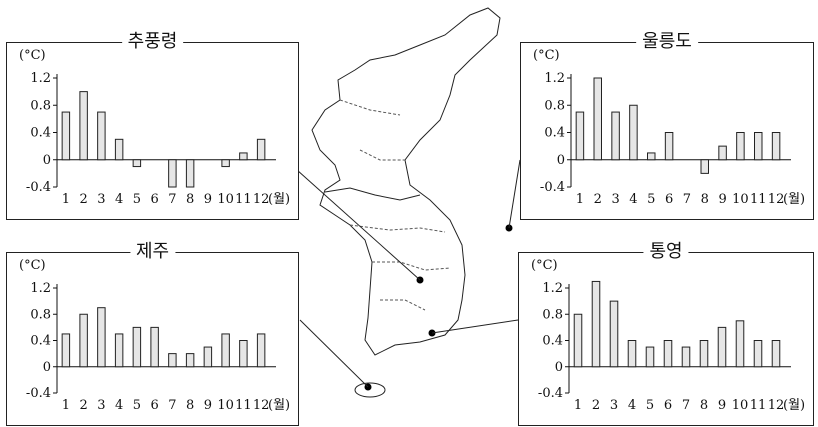 The width and height of the screenshot is (818, 427). What do you see at coordinates (334, 353) in the screenshot?
I see `leader-jeju` at bounding box center [334, 353].